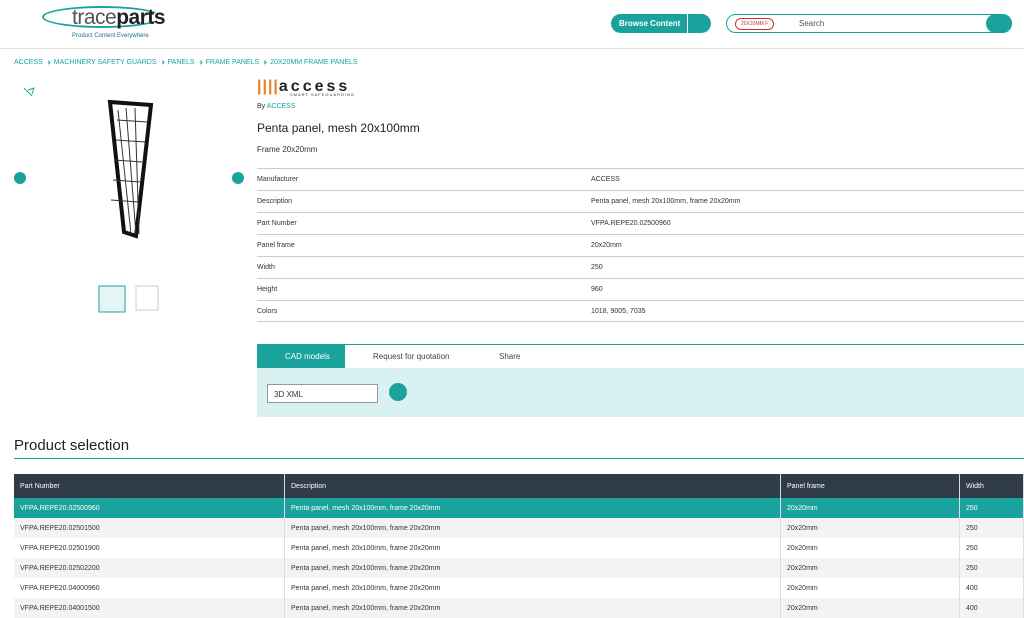 The image size is (1024, 618). I want to click on spec-label: Part Number, so click(277, 223).